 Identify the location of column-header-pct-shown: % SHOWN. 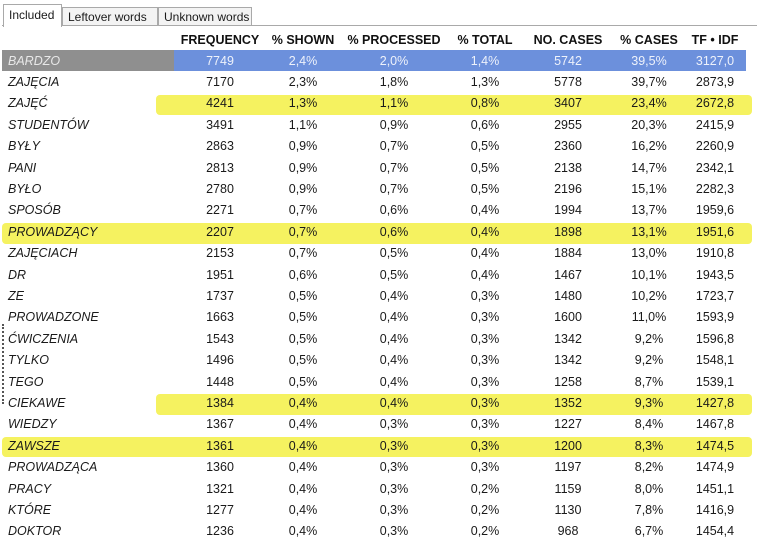
(303, 40).